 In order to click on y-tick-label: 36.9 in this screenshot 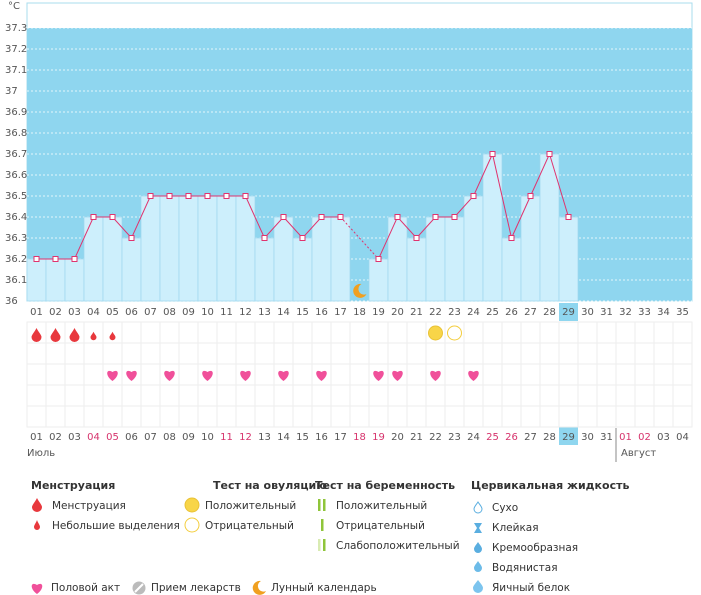, I will do `click(16, 112)`.